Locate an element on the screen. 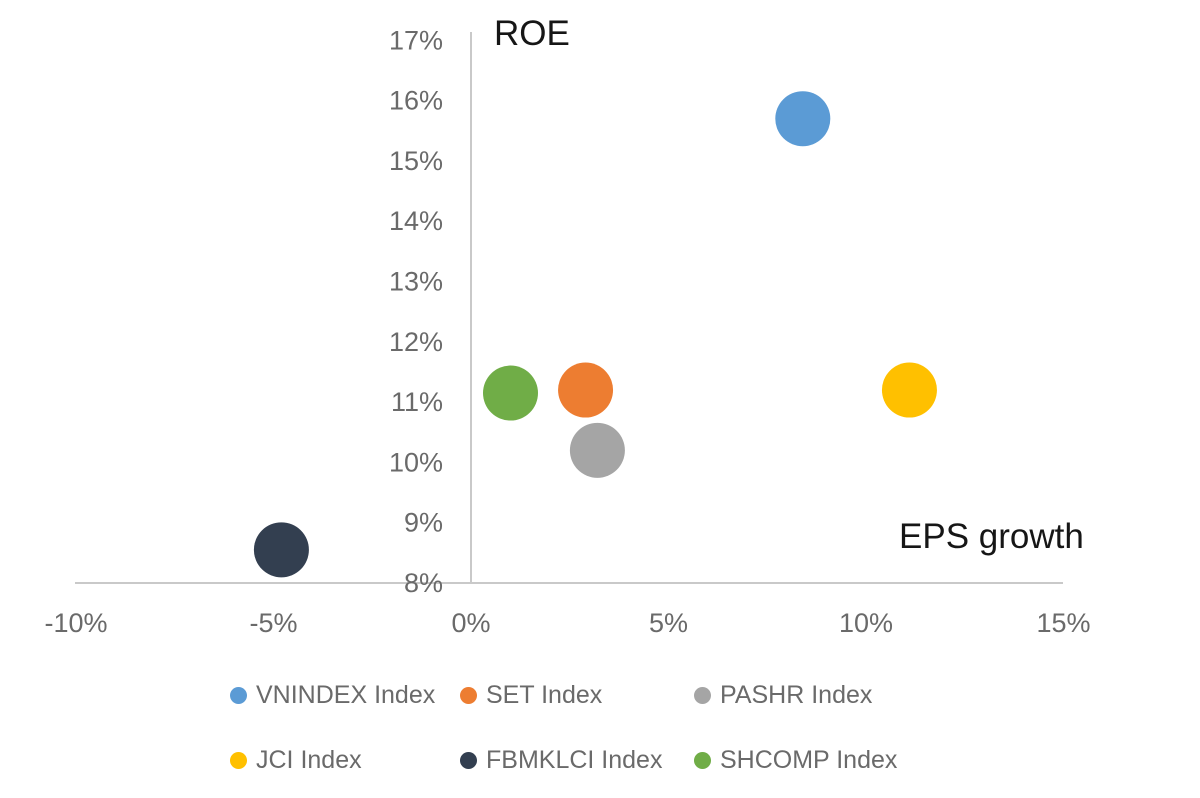  y-tick-label: 10% is located at coordinates (416, 462).